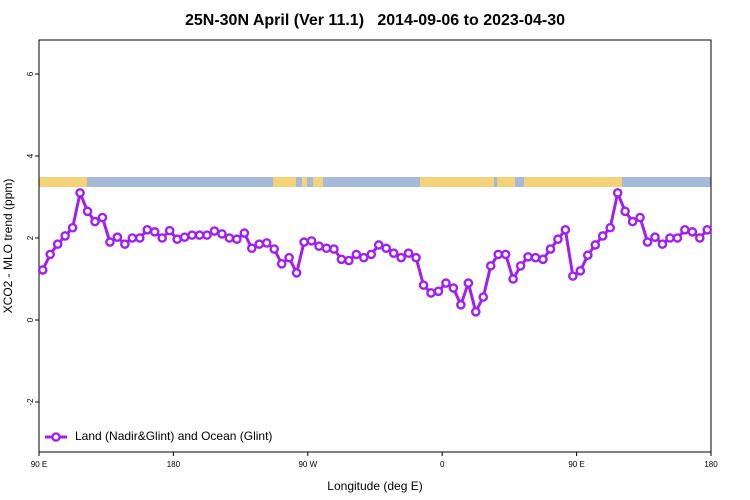  Describe the element at coordinates (56, 437) in the screenshot. I see `legend-marker` at that location.